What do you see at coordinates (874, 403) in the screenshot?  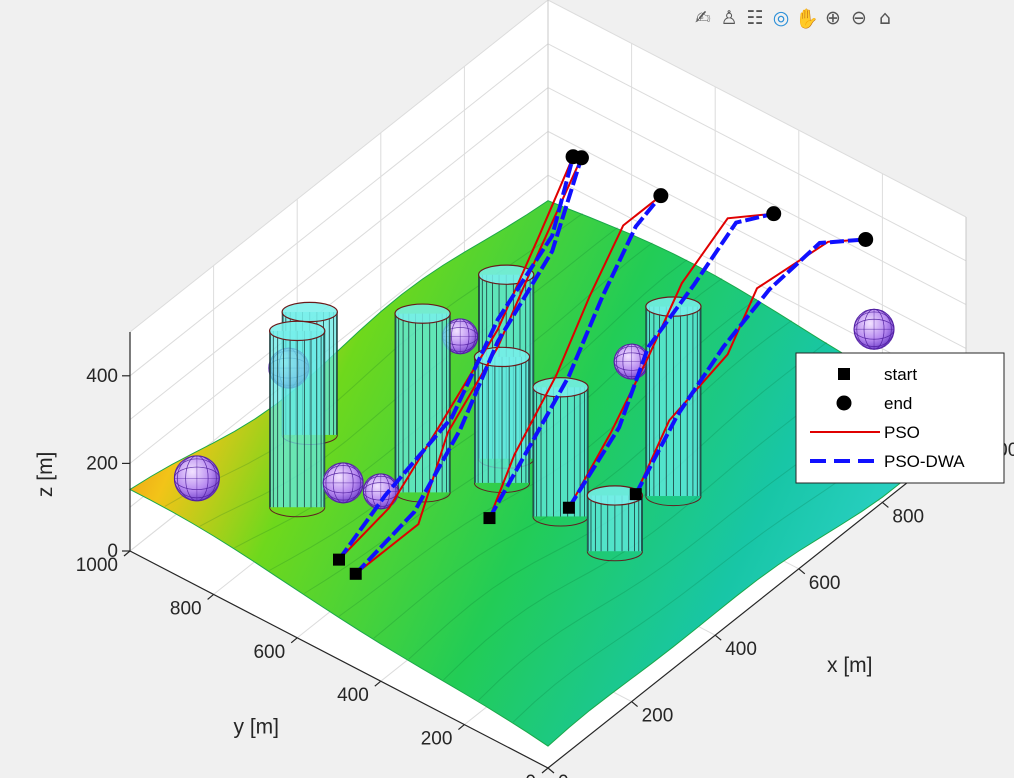 I see `legend-entry-end: end` at bounding box center [874, 403].